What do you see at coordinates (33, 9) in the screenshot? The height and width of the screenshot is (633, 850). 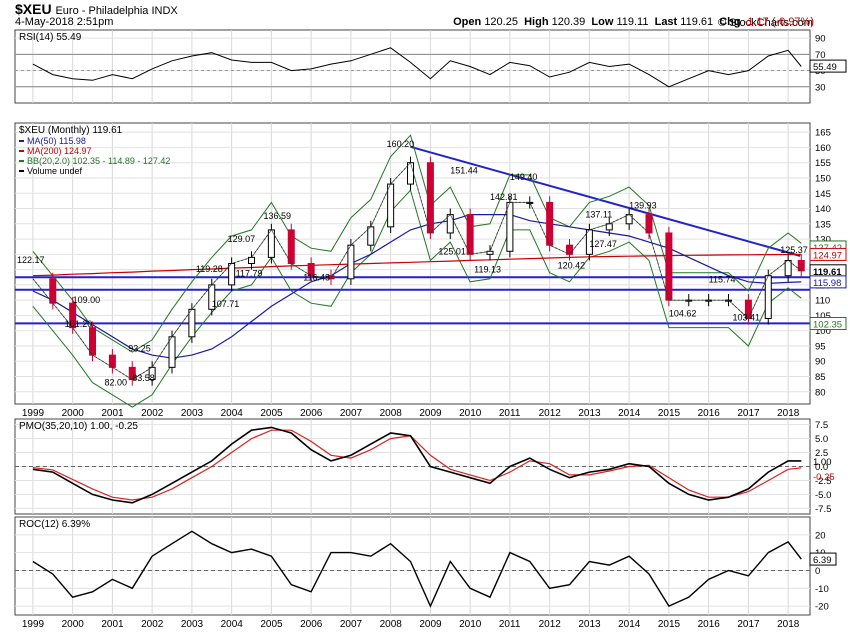 I see `symbol: $XEU` at bounding box center [33, 9].